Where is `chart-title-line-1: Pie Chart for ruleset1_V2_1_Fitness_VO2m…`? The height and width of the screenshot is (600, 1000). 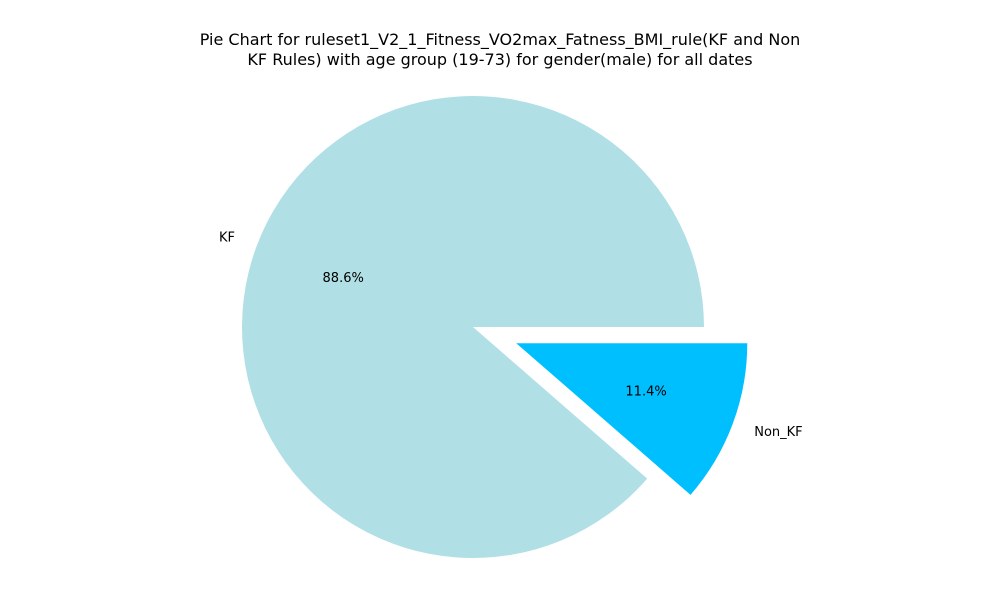 chart-title-line-1: Pie Chart for ruleset1_V2_1_Fitness_VO2m… is located at coordinates (500, 40).